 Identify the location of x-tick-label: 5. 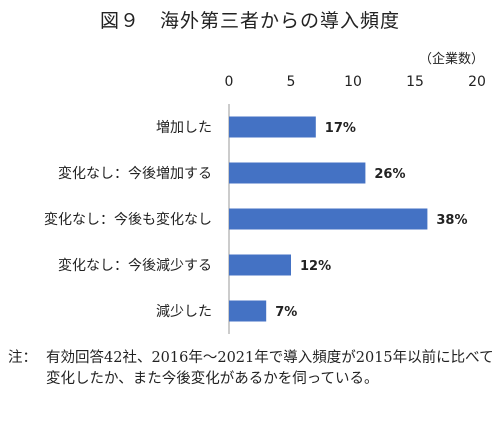
(291, 82).